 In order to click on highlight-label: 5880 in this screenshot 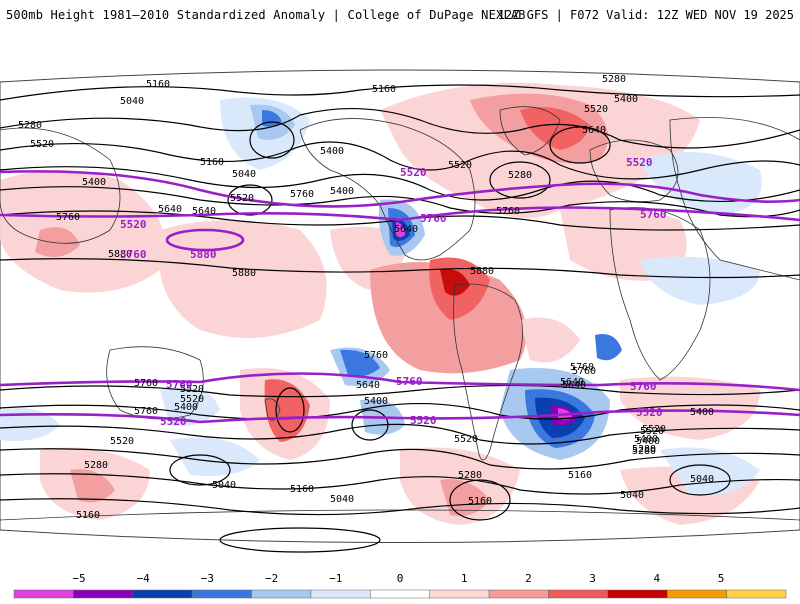, I will do `click(203, 254)`.